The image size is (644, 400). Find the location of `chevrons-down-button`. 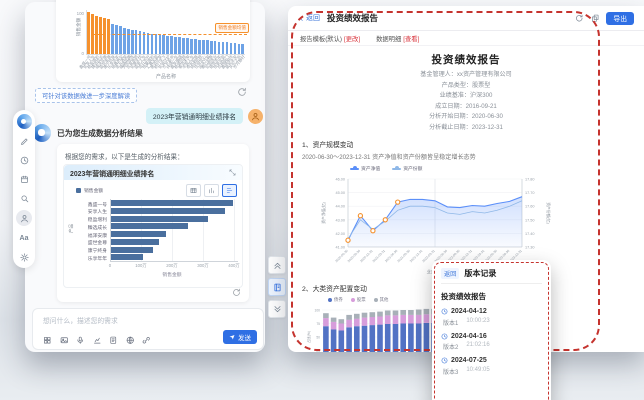

chevrons-down-button is located at coordinates (277, 309).